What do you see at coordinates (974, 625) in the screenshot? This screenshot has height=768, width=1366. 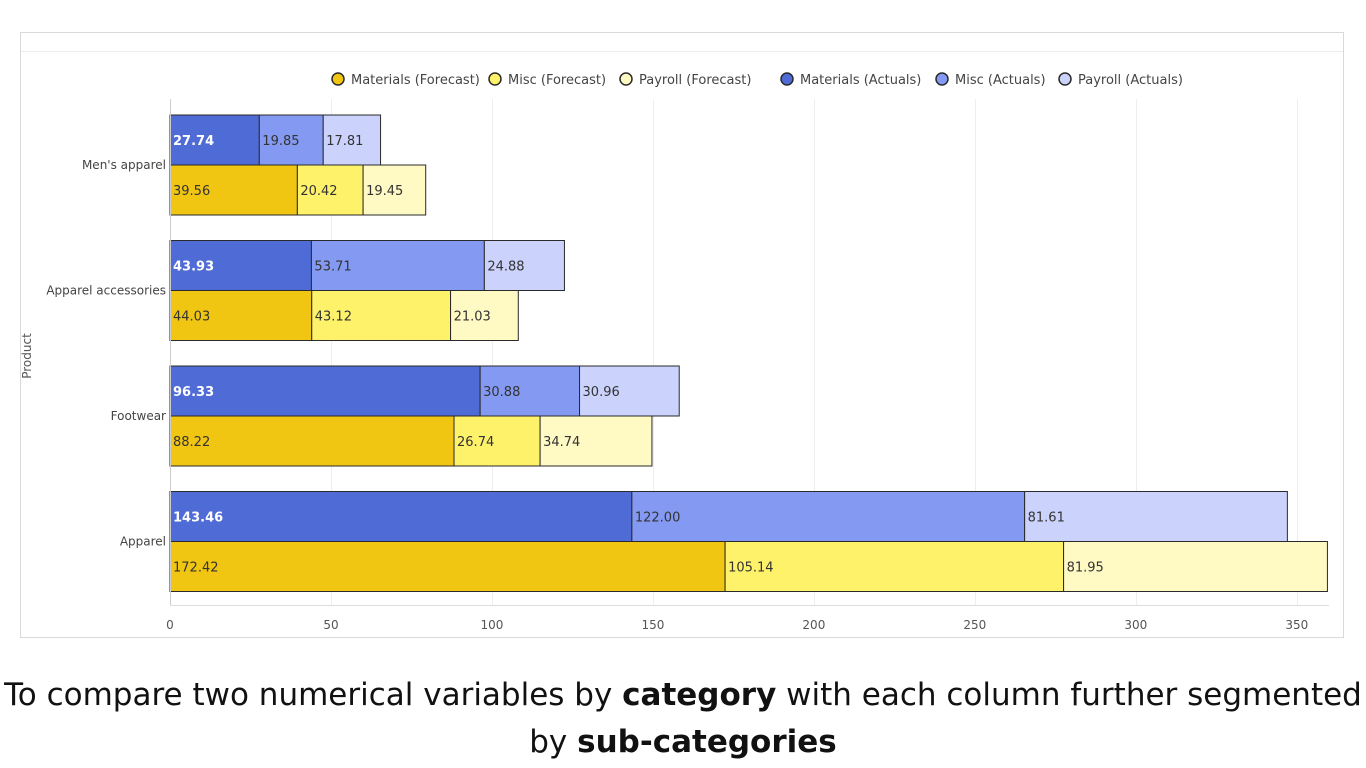 I see `x-tick-label-250: 250` at bounding box center [974, 625].